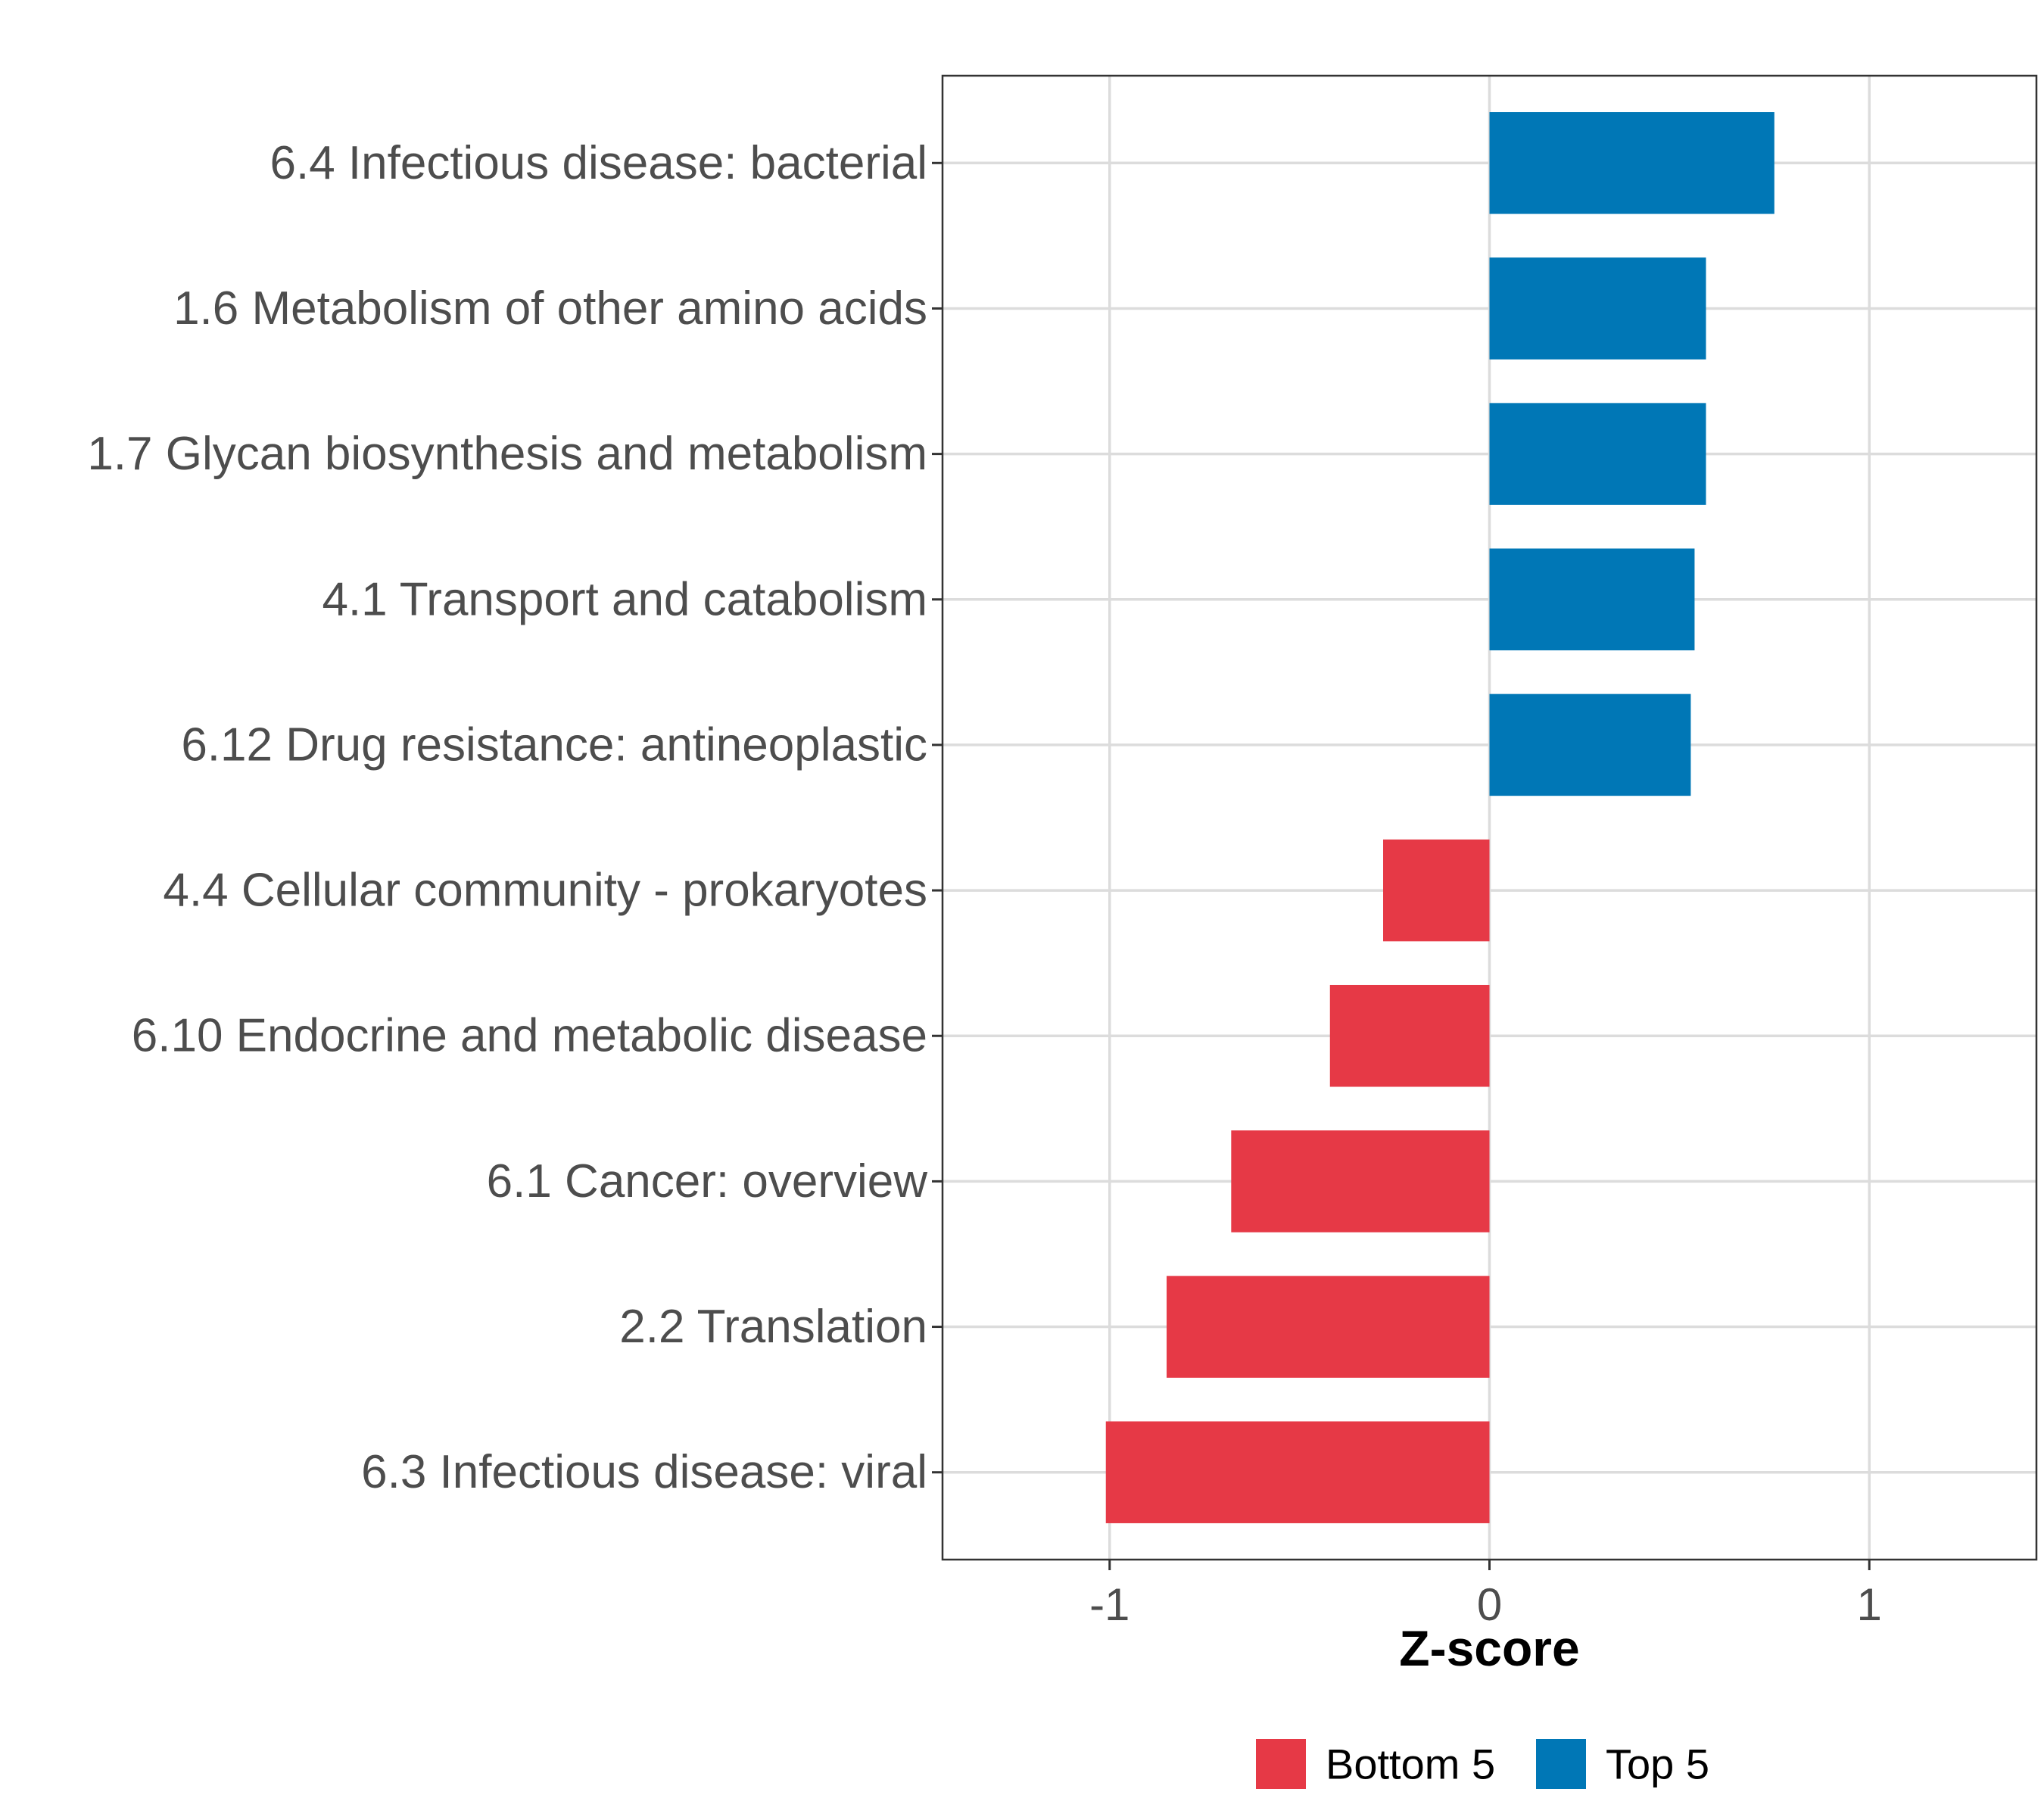  Describe the element at coordinates (507, 454) in the screenshot. I see `y-tick-label: 1.7 Glycan biosynthesis and metabolism` at that location.